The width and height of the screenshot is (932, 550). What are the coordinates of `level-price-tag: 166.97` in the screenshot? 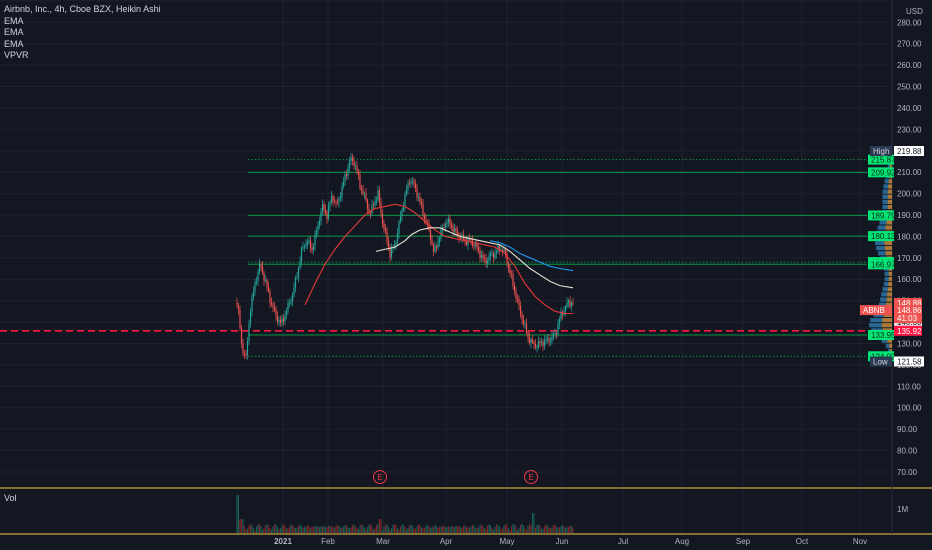 It's located at (882, 264).